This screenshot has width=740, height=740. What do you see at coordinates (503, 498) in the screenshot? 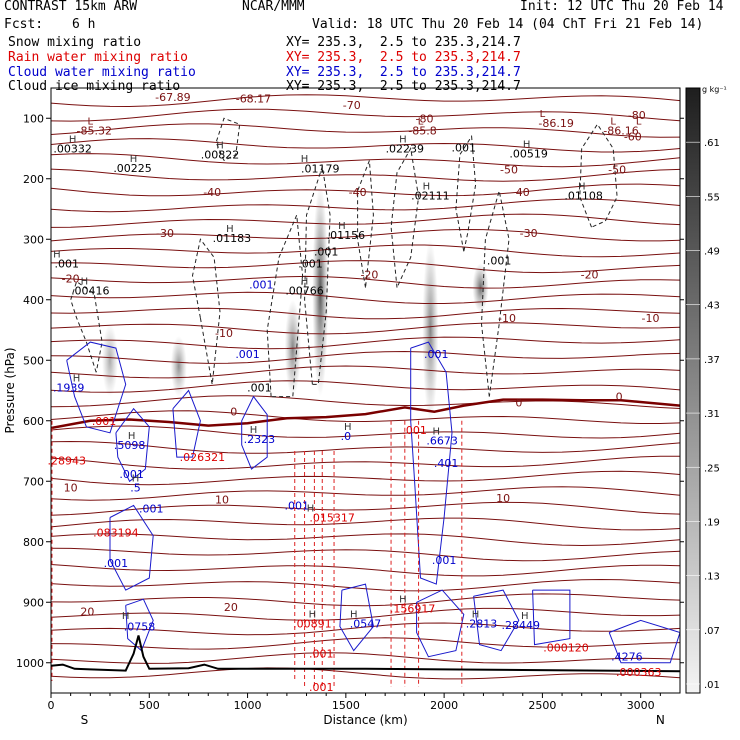
I see `isotherm-label: 10` at bounding box center [503, 498].